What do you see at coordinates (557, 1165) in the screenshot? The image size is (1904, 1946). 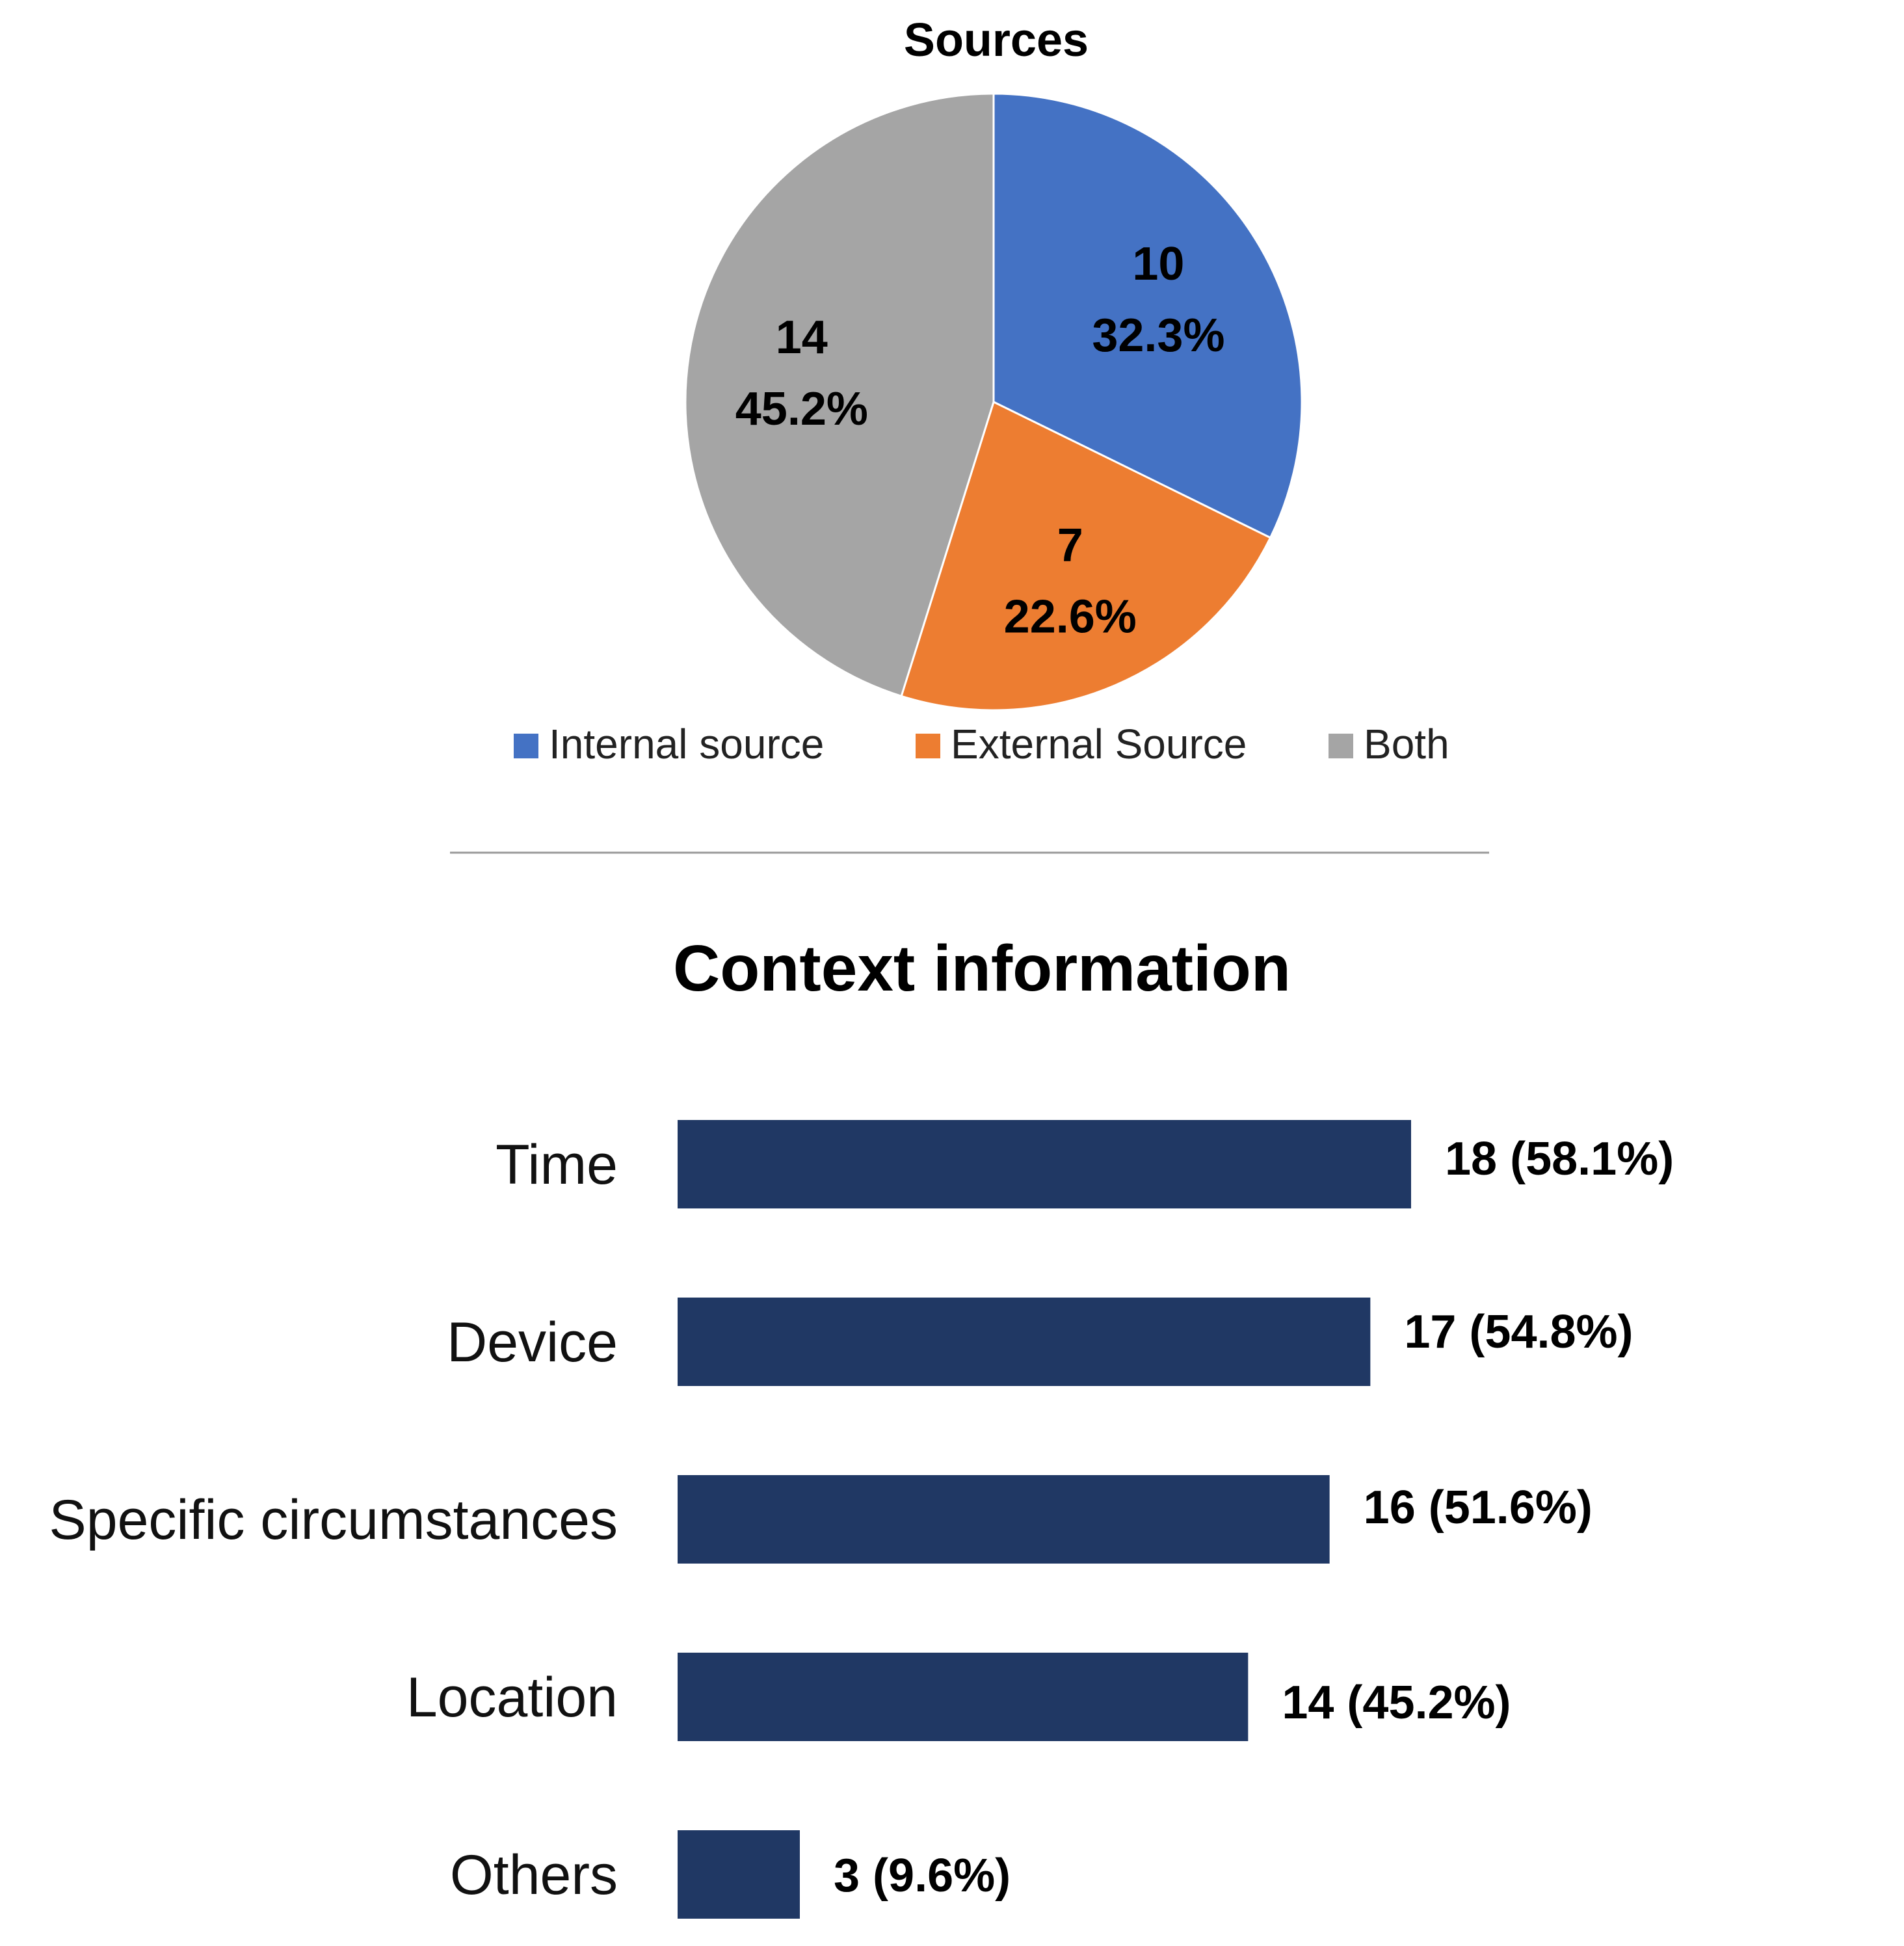 I see `category-label-time: Time` at bounding box center [557, 1165].